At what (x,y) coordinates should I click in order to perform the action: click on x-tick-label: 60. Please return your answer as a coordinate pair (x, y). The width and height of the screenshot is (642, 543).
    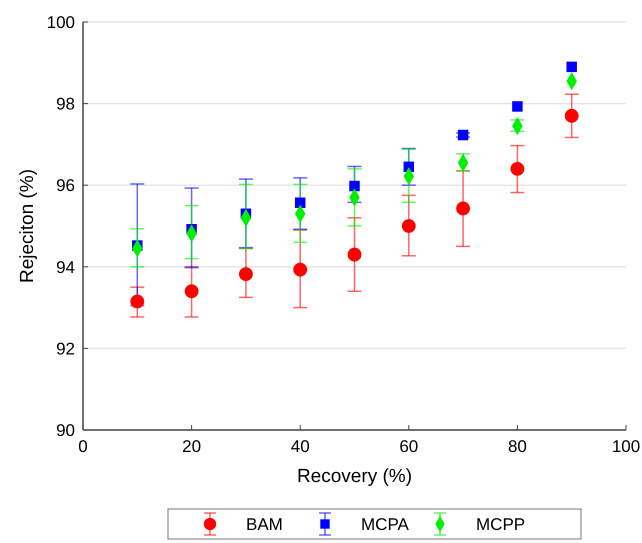
    Looking at the image, I should click on (408, 446).